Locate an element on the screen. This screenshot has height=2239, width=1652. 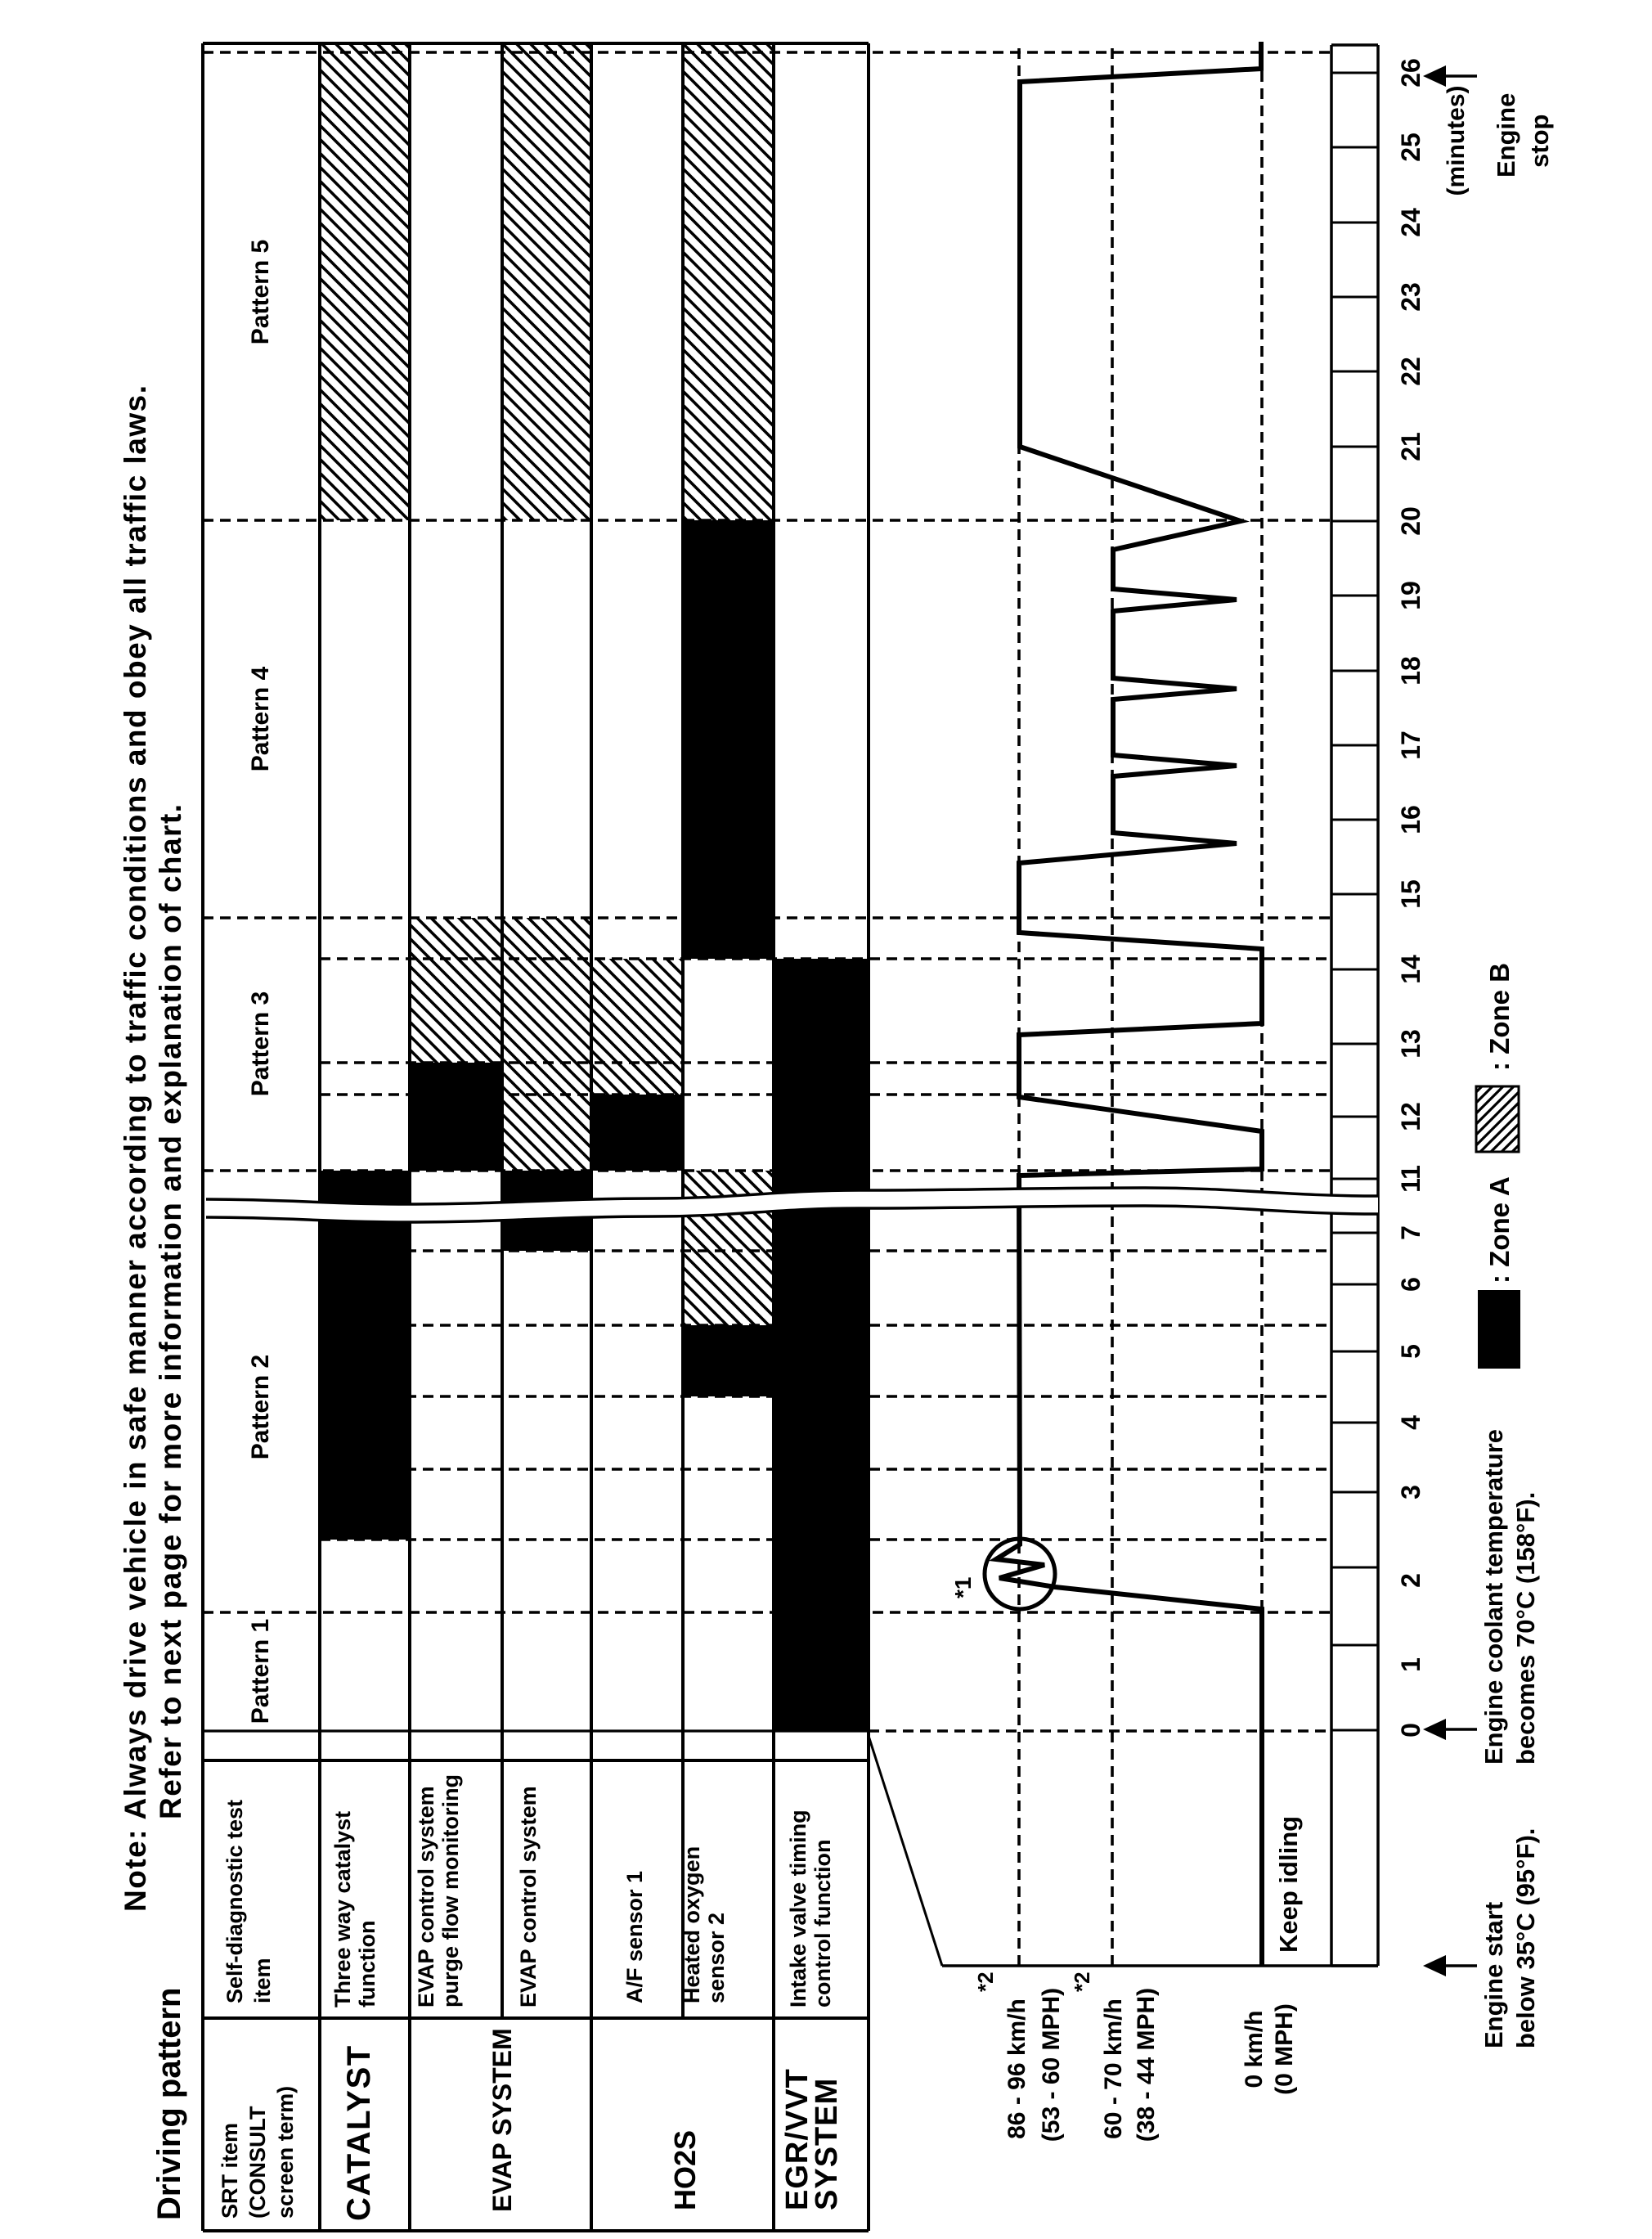
svg-text: 7 is located at coordinates (1410, 1232).